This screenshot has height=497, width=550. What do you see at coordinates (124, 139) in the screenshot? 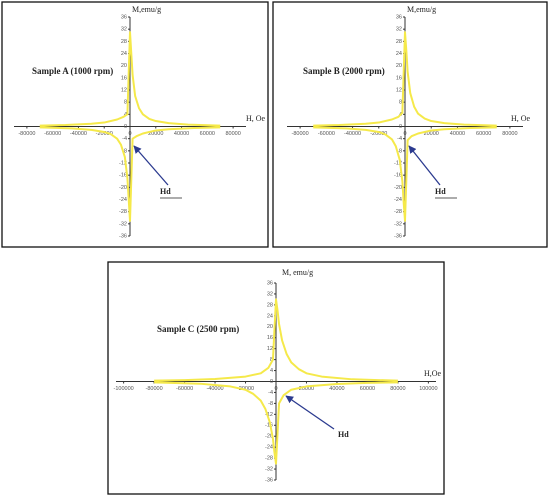
I see `y-tick-label: -4` at bounding box center [124, 139].